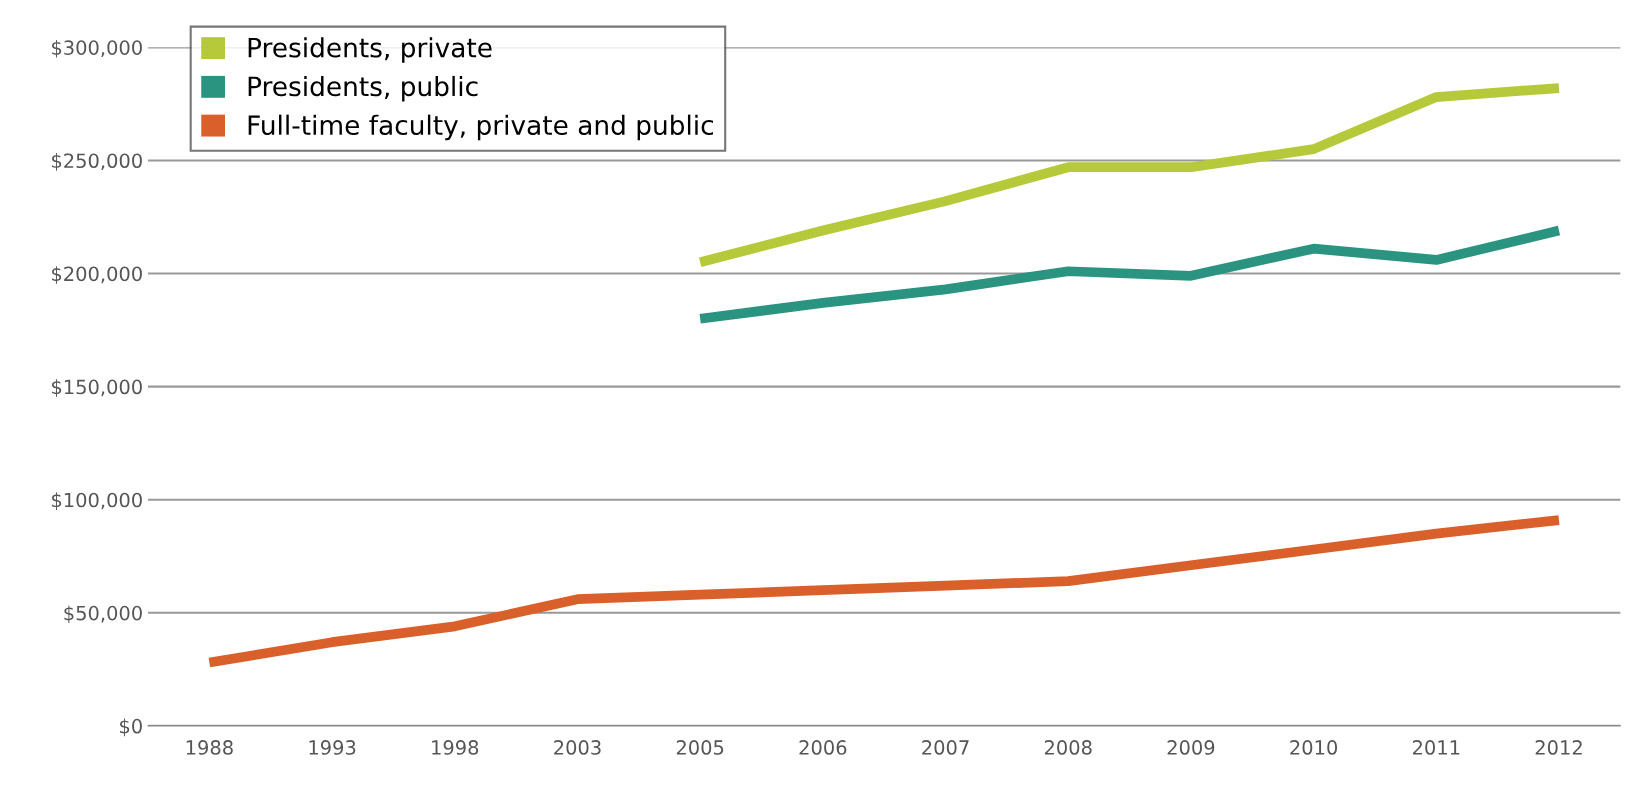 This screenshot has width=1645, height=789. I want to click on x-tick-label: 2010, so click(1314, 747).